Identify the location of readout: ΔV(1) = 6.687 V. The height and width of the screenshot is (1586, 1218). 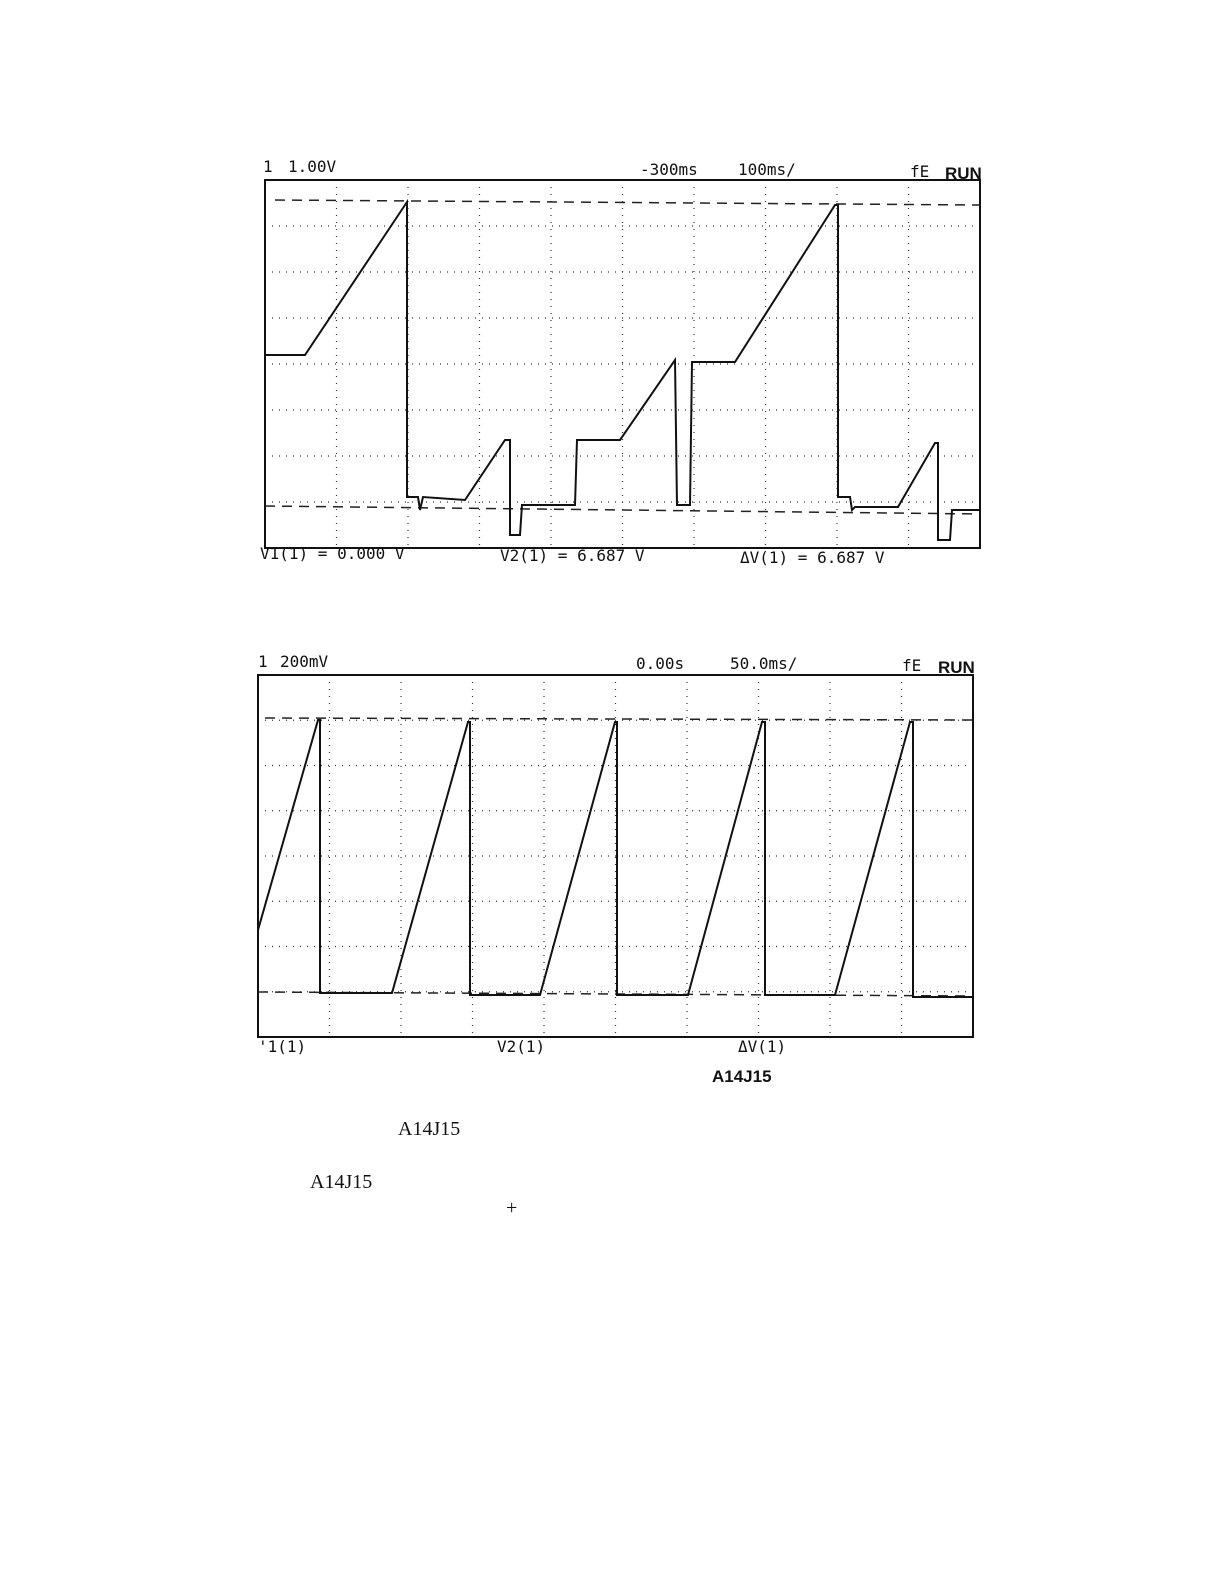
(812, 557).